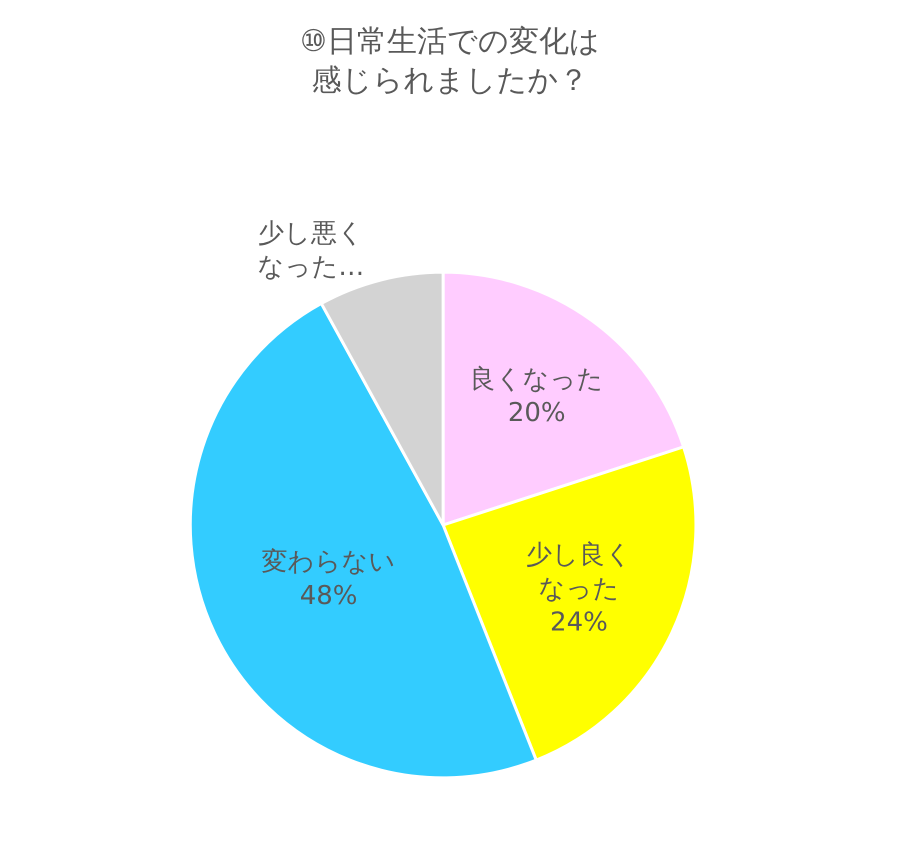 Image resolution: width=900 pixels, height=849 pixels. What do you see at coordinates (329, 595) in the screenshot?
I see `data-label: 48%` at bounding box center [329, 595].